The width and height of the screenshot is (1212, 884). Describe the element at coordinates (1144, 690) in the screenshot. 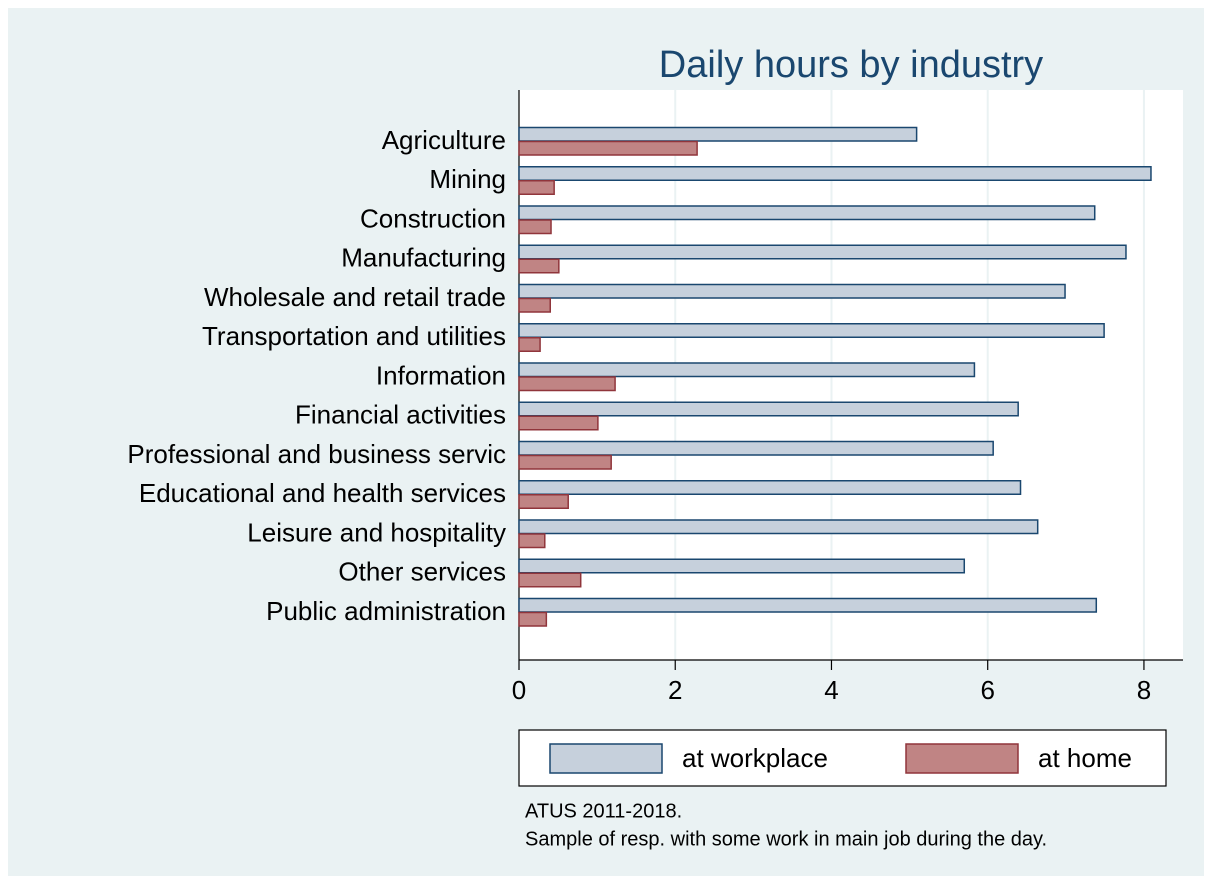

I see `x-tick-label: 8` at that location.